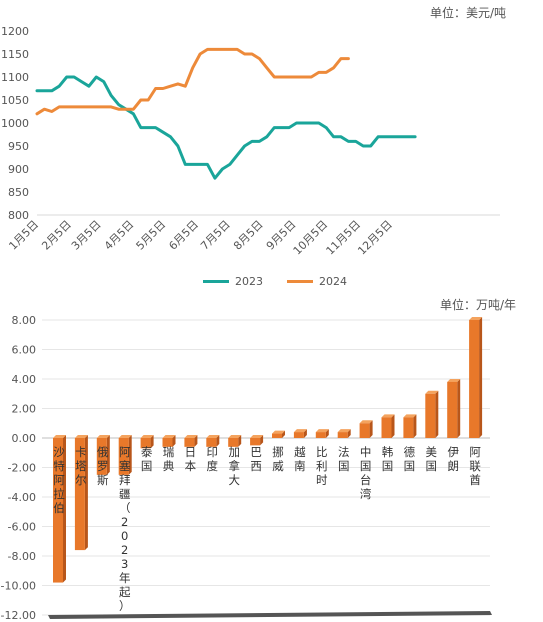  Describe the element at coordinates (24, 409) in the screenshot. I see `y-tick-label: 2.00` at that location.